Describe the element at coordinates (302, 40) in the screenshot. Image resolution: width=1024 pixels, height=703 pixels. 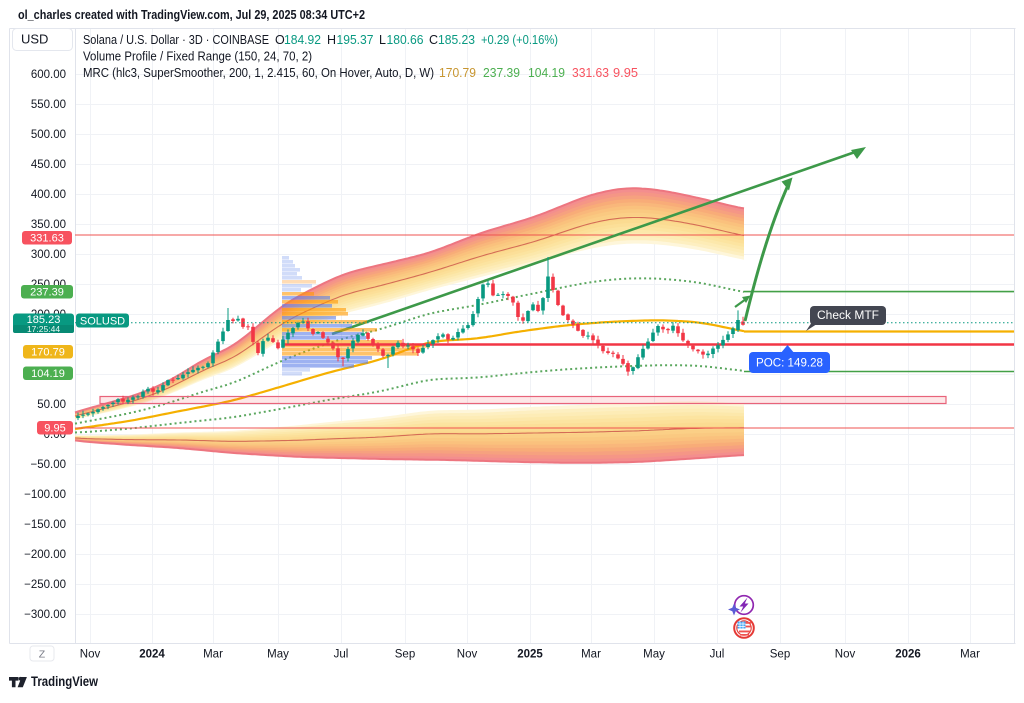
I see `svg-text: 184.92` at that location.